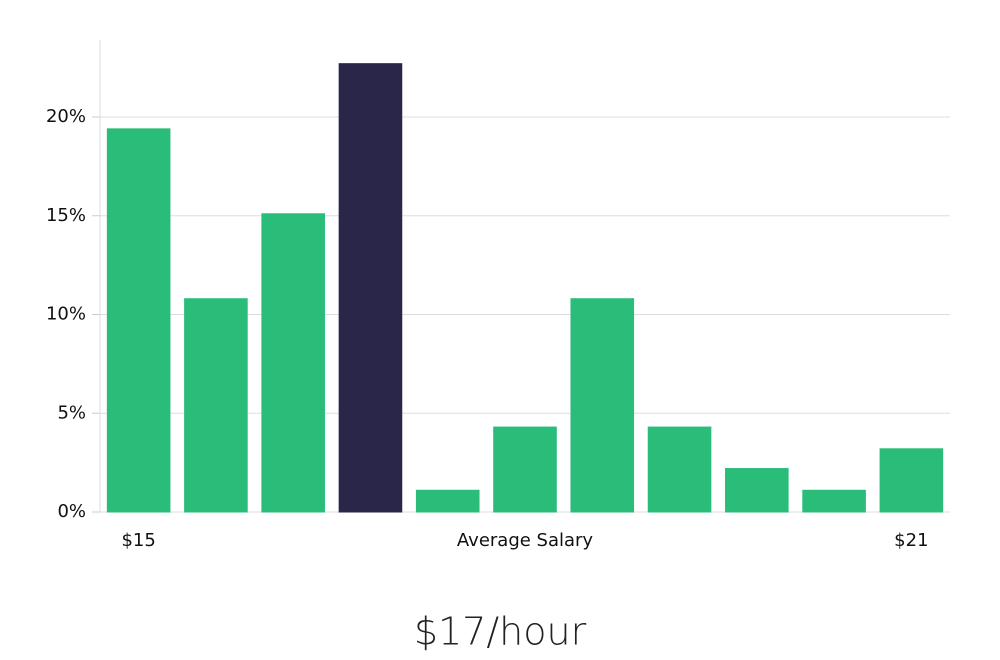 The image size is (1000, 660). Describe the element at coordinates (911, 540) in the screenshot. I see `x-tick-label: $21` at that location.